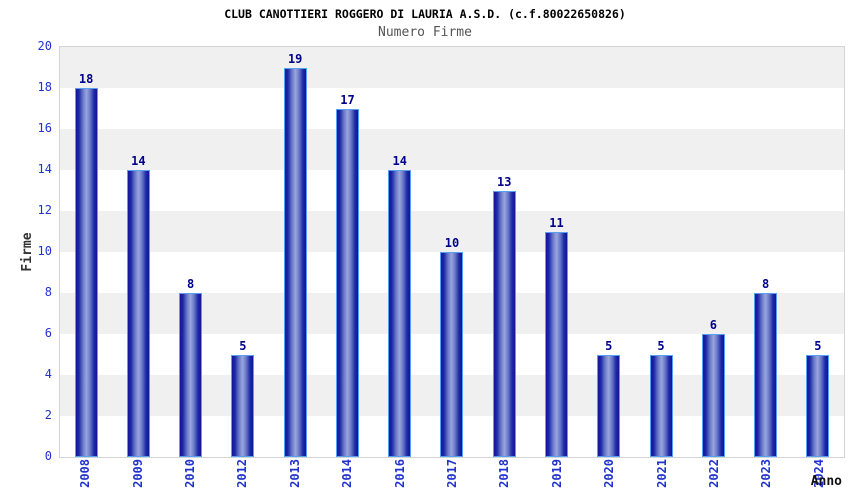  Describe the element at coordinates (818, 398) in the screenshot. I see `bar-2024: 5` at that location.